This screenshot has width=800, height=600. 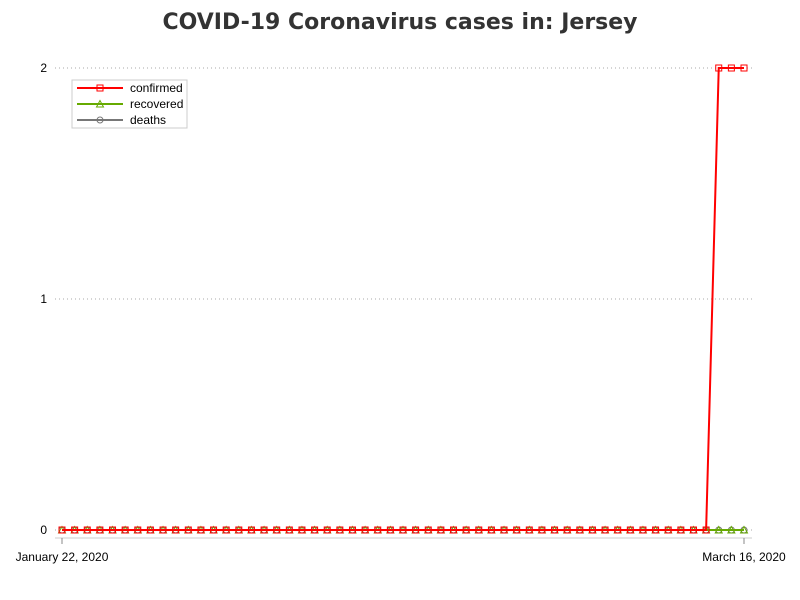 I want to click on legend-label: confirmed, so click(x=156, y=88).